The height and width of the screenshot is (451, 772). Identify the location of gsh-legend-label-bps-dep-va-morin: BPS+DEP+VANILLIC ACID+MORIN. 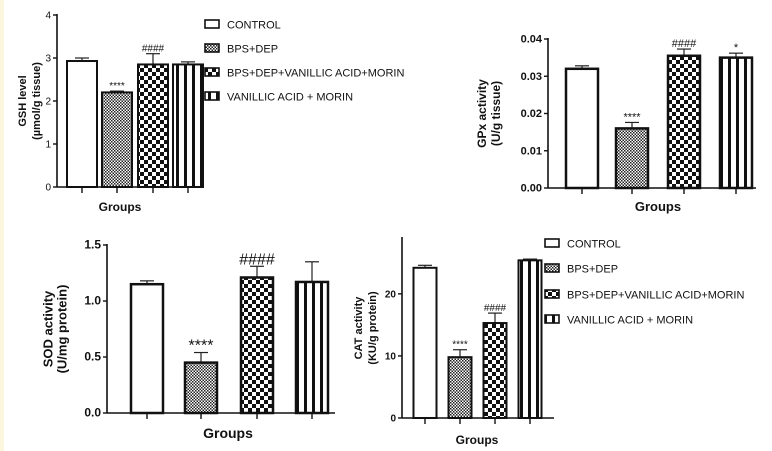
(315, 74).